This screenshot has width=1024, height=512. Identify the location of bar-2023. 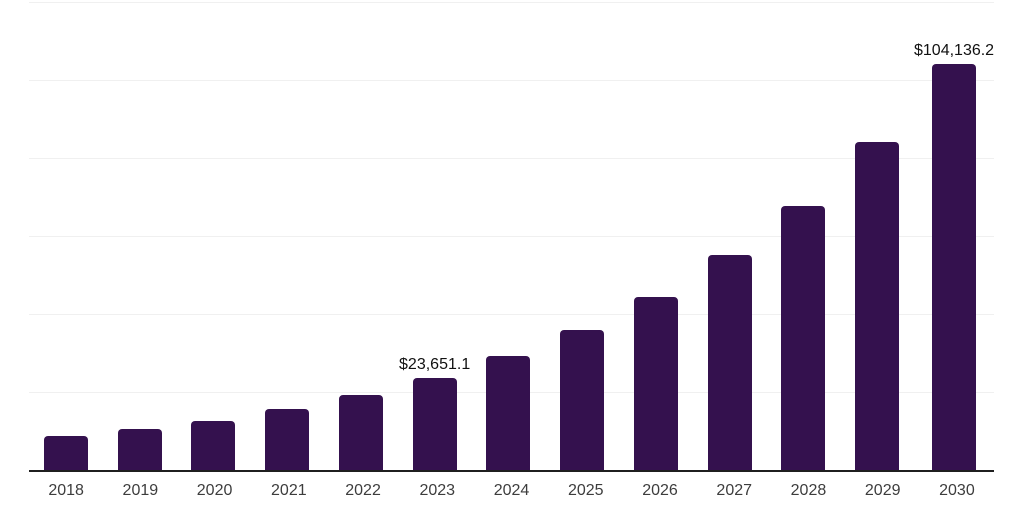
(434, 423).